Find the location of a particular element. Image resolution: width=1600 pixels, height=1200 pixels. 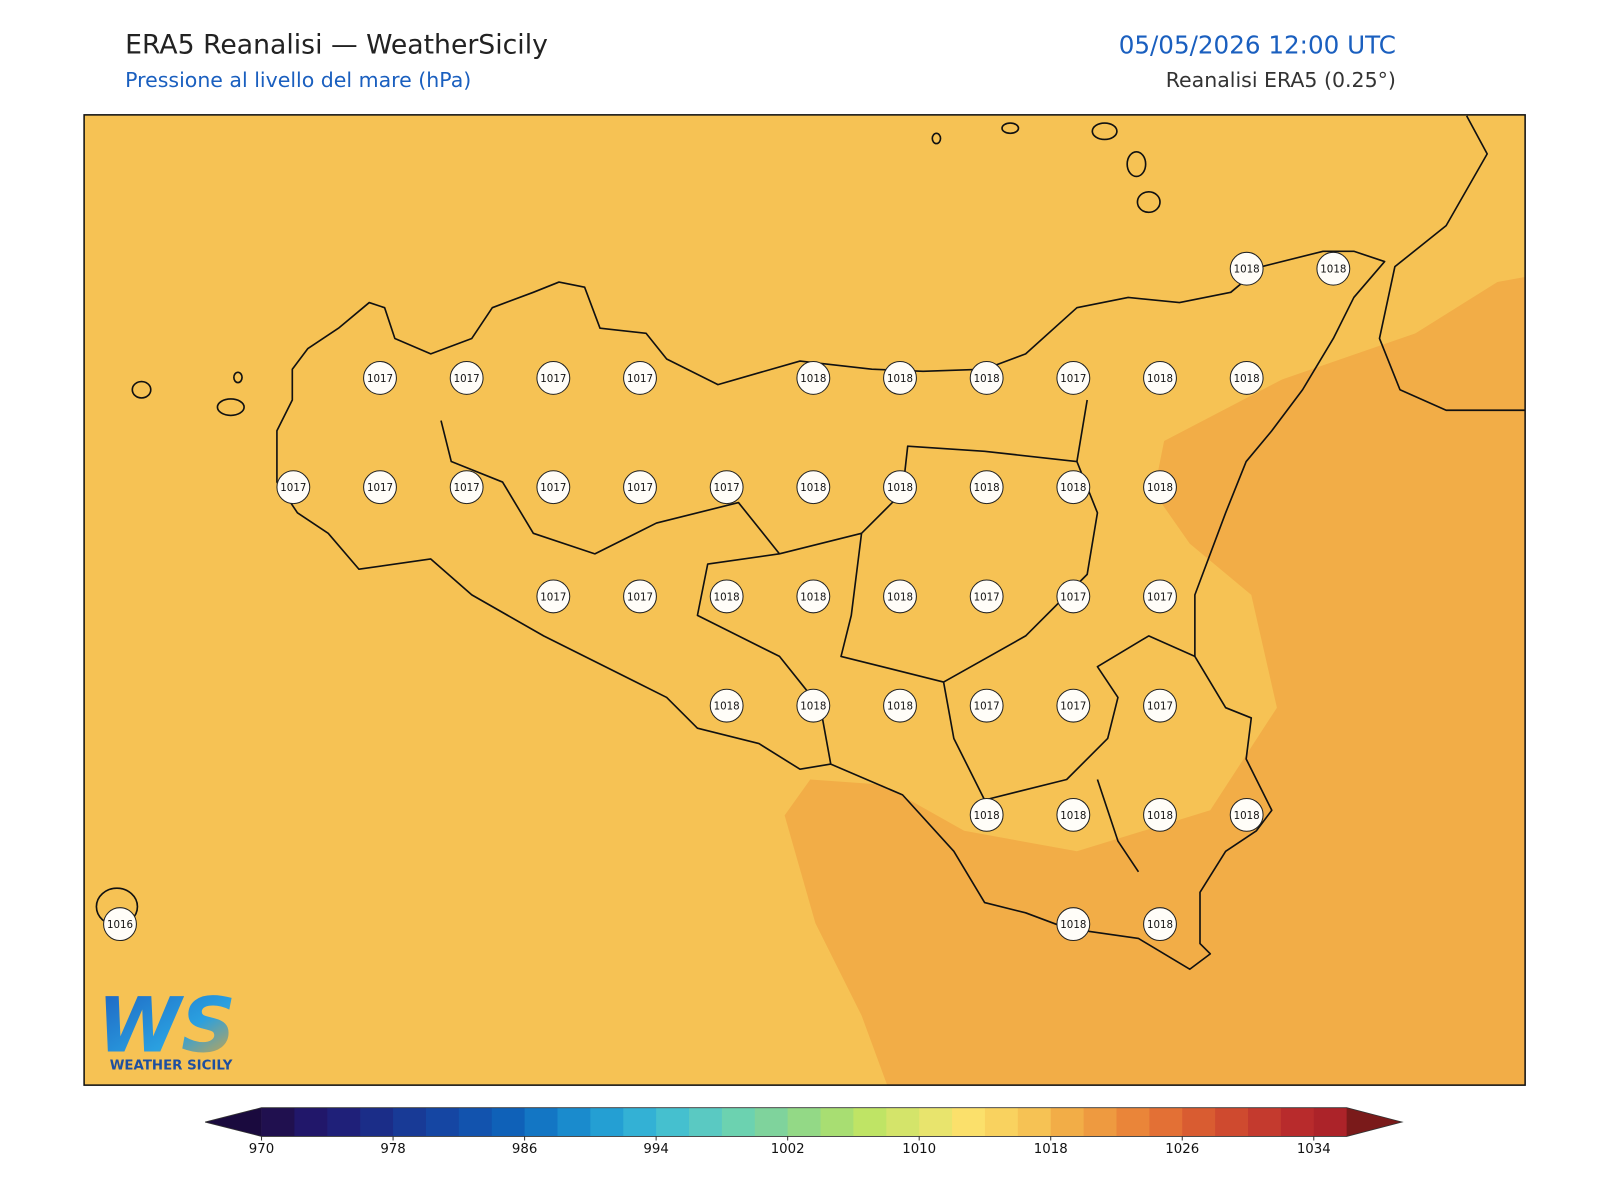

colorbar-tick-label: 994 is located at coordinates (655, 1149).